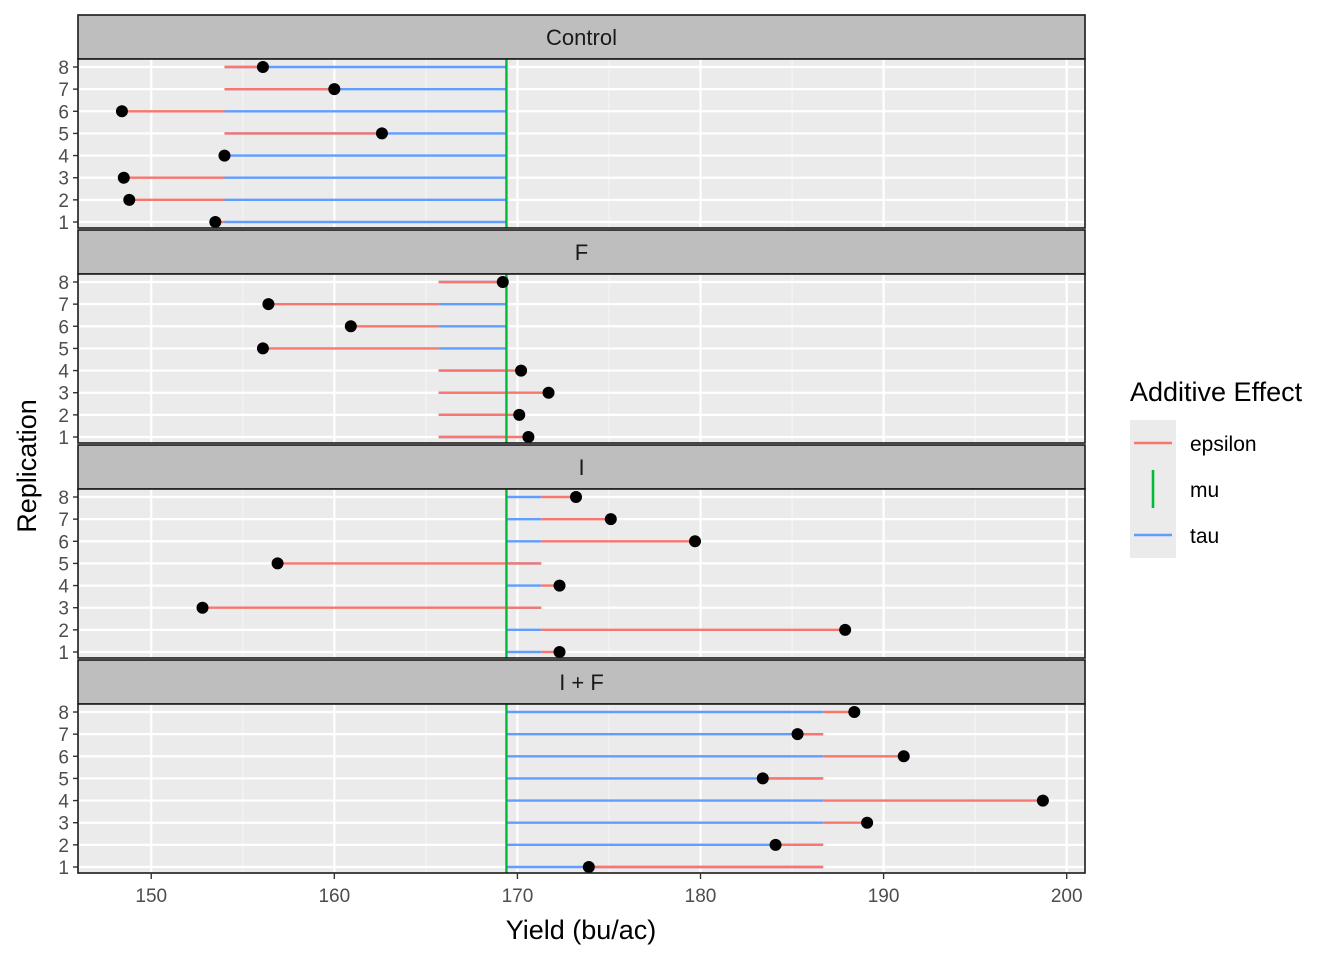  What do you see at coordinates (701, 896) in the screenshot?
I see `x-tick-label: 180` at bounding box center [701, 896].